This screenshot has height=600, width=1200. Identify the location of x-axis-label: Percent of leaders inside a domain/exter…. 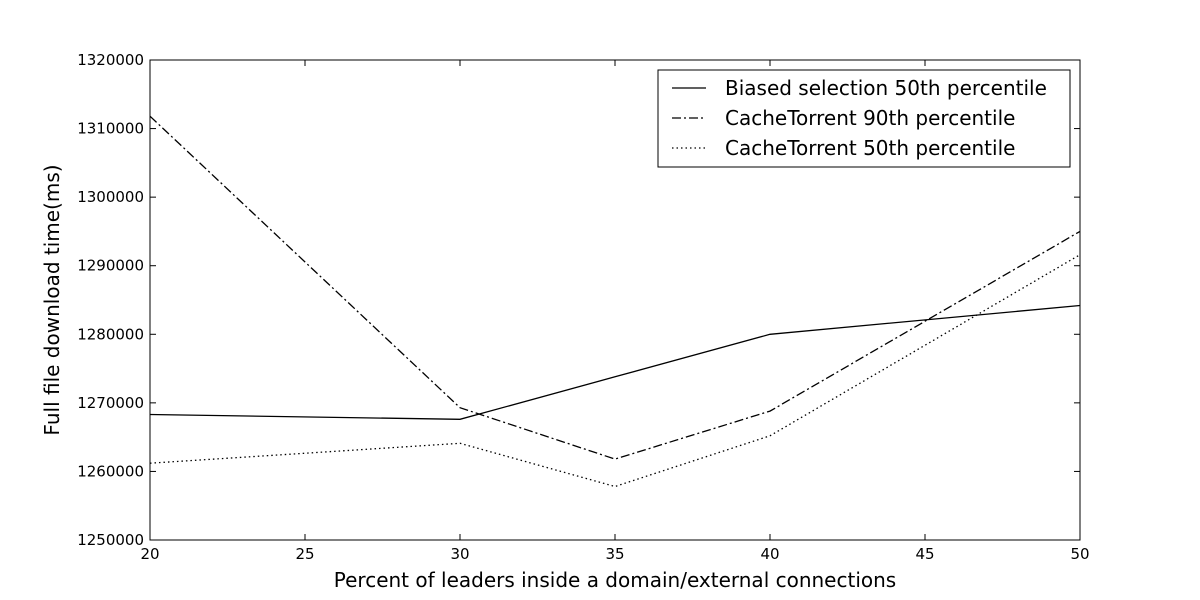
(615, 580).